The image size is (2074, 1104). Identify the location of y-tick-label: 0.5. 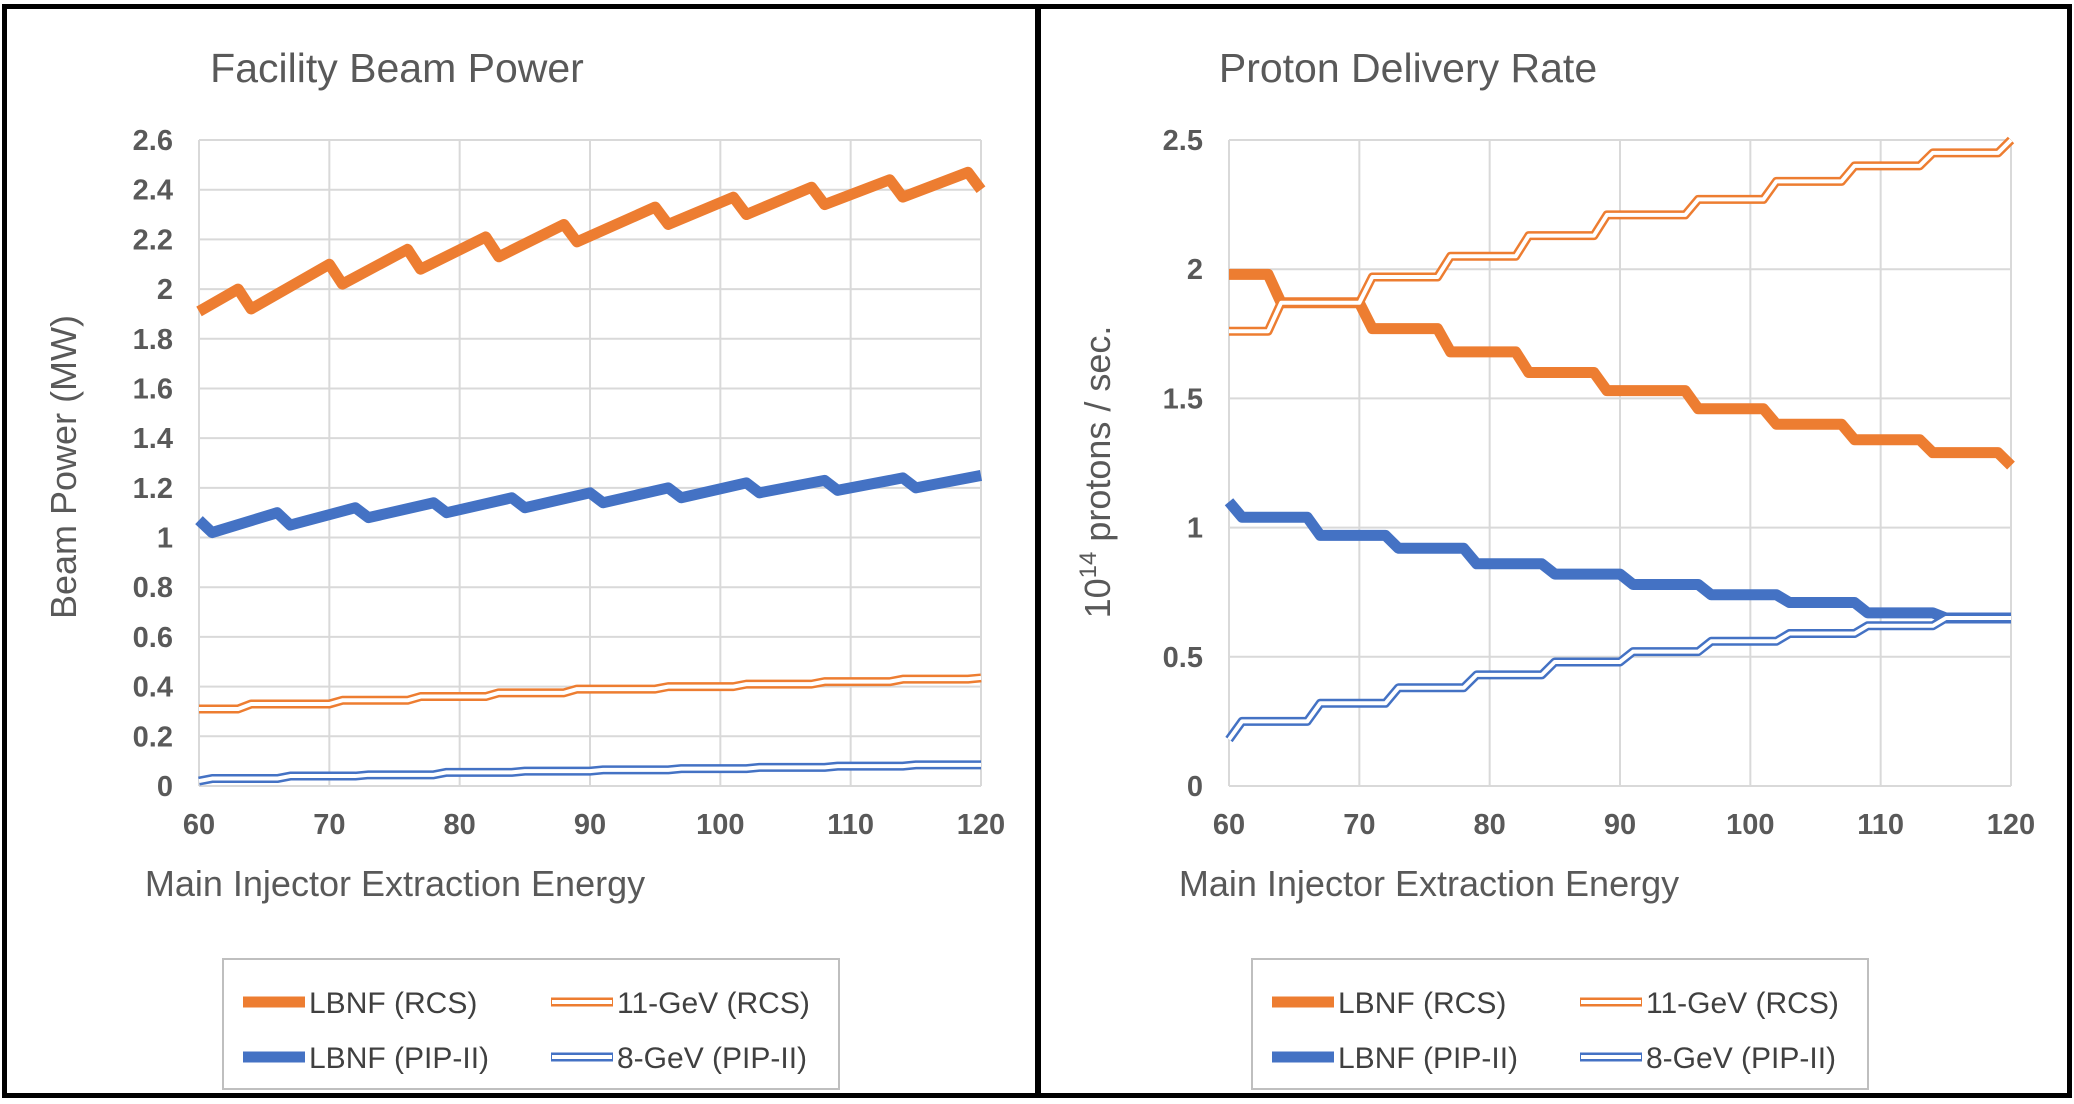
(1183, 658).